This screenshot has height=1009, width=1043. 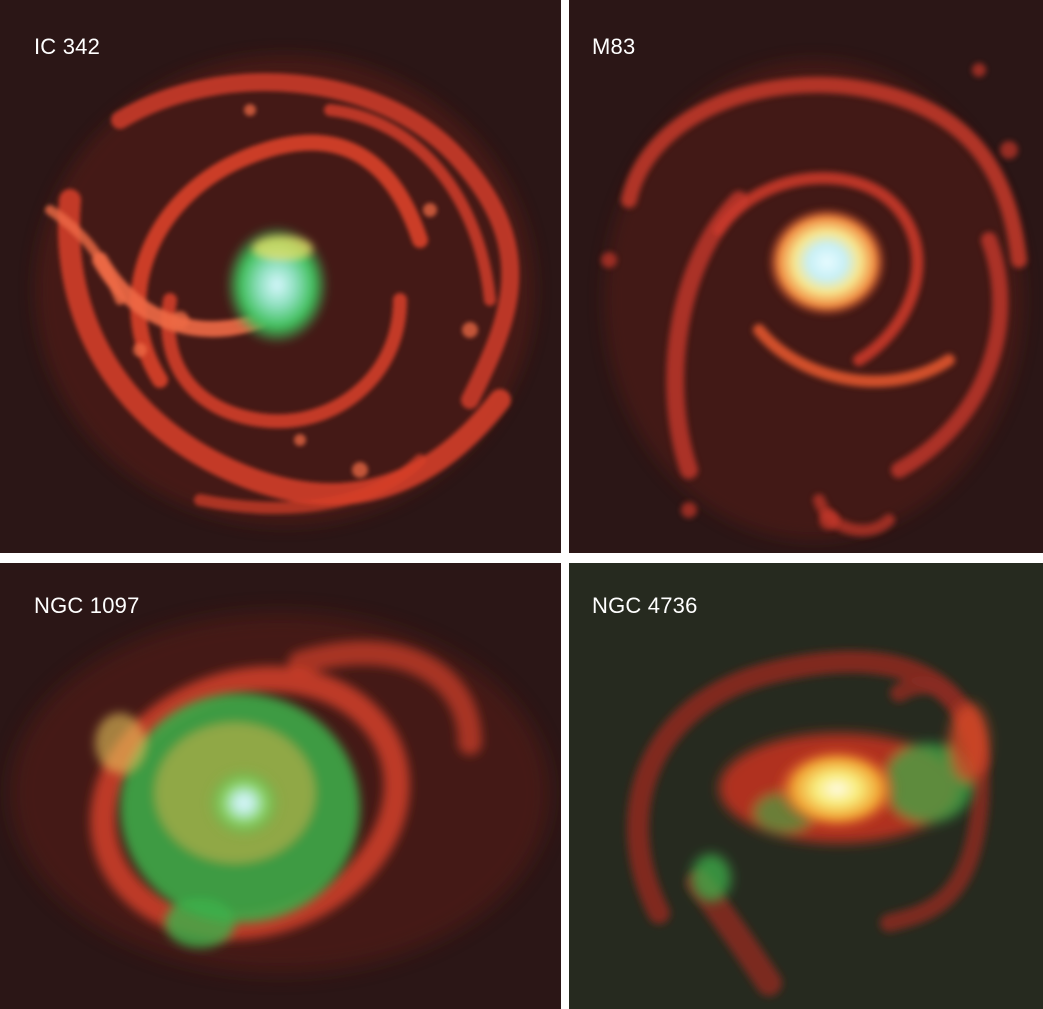 I want to click on panel-label: M83, so click(x=614, y=46).